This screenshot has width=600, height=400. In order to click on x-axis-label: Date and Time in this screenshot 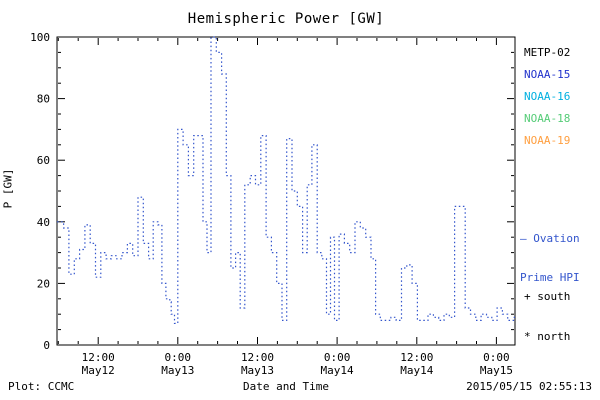, I will do `click(286, 386)`.